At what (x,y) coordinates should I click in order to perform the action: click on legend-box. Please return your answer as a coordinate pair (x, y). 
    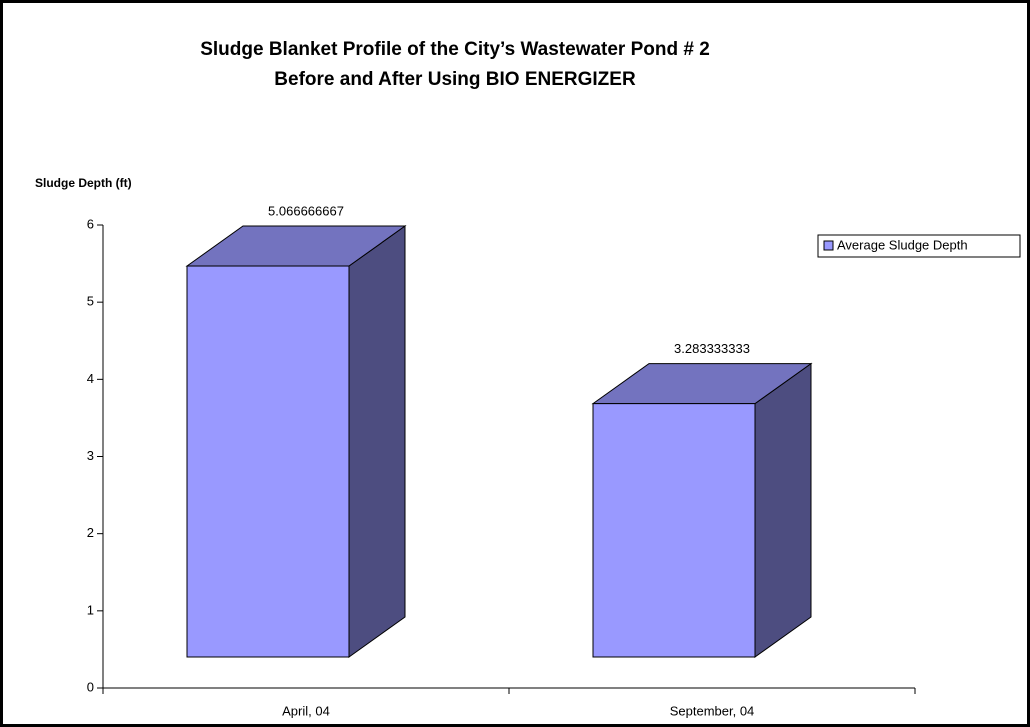
    Looking at the image, I should click on (919, 246).